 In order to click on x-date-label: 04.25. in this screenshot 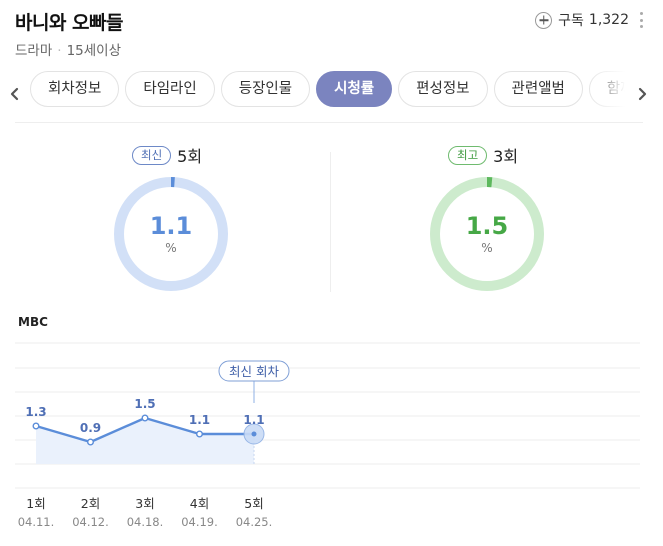, I will do `click(254, 522)`.